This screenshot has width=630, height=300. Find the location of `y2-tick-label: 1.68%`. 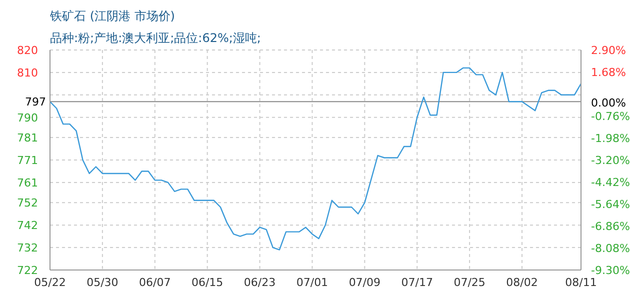

y2-tick-label: 1.68% is located at coordinates (608, 72).